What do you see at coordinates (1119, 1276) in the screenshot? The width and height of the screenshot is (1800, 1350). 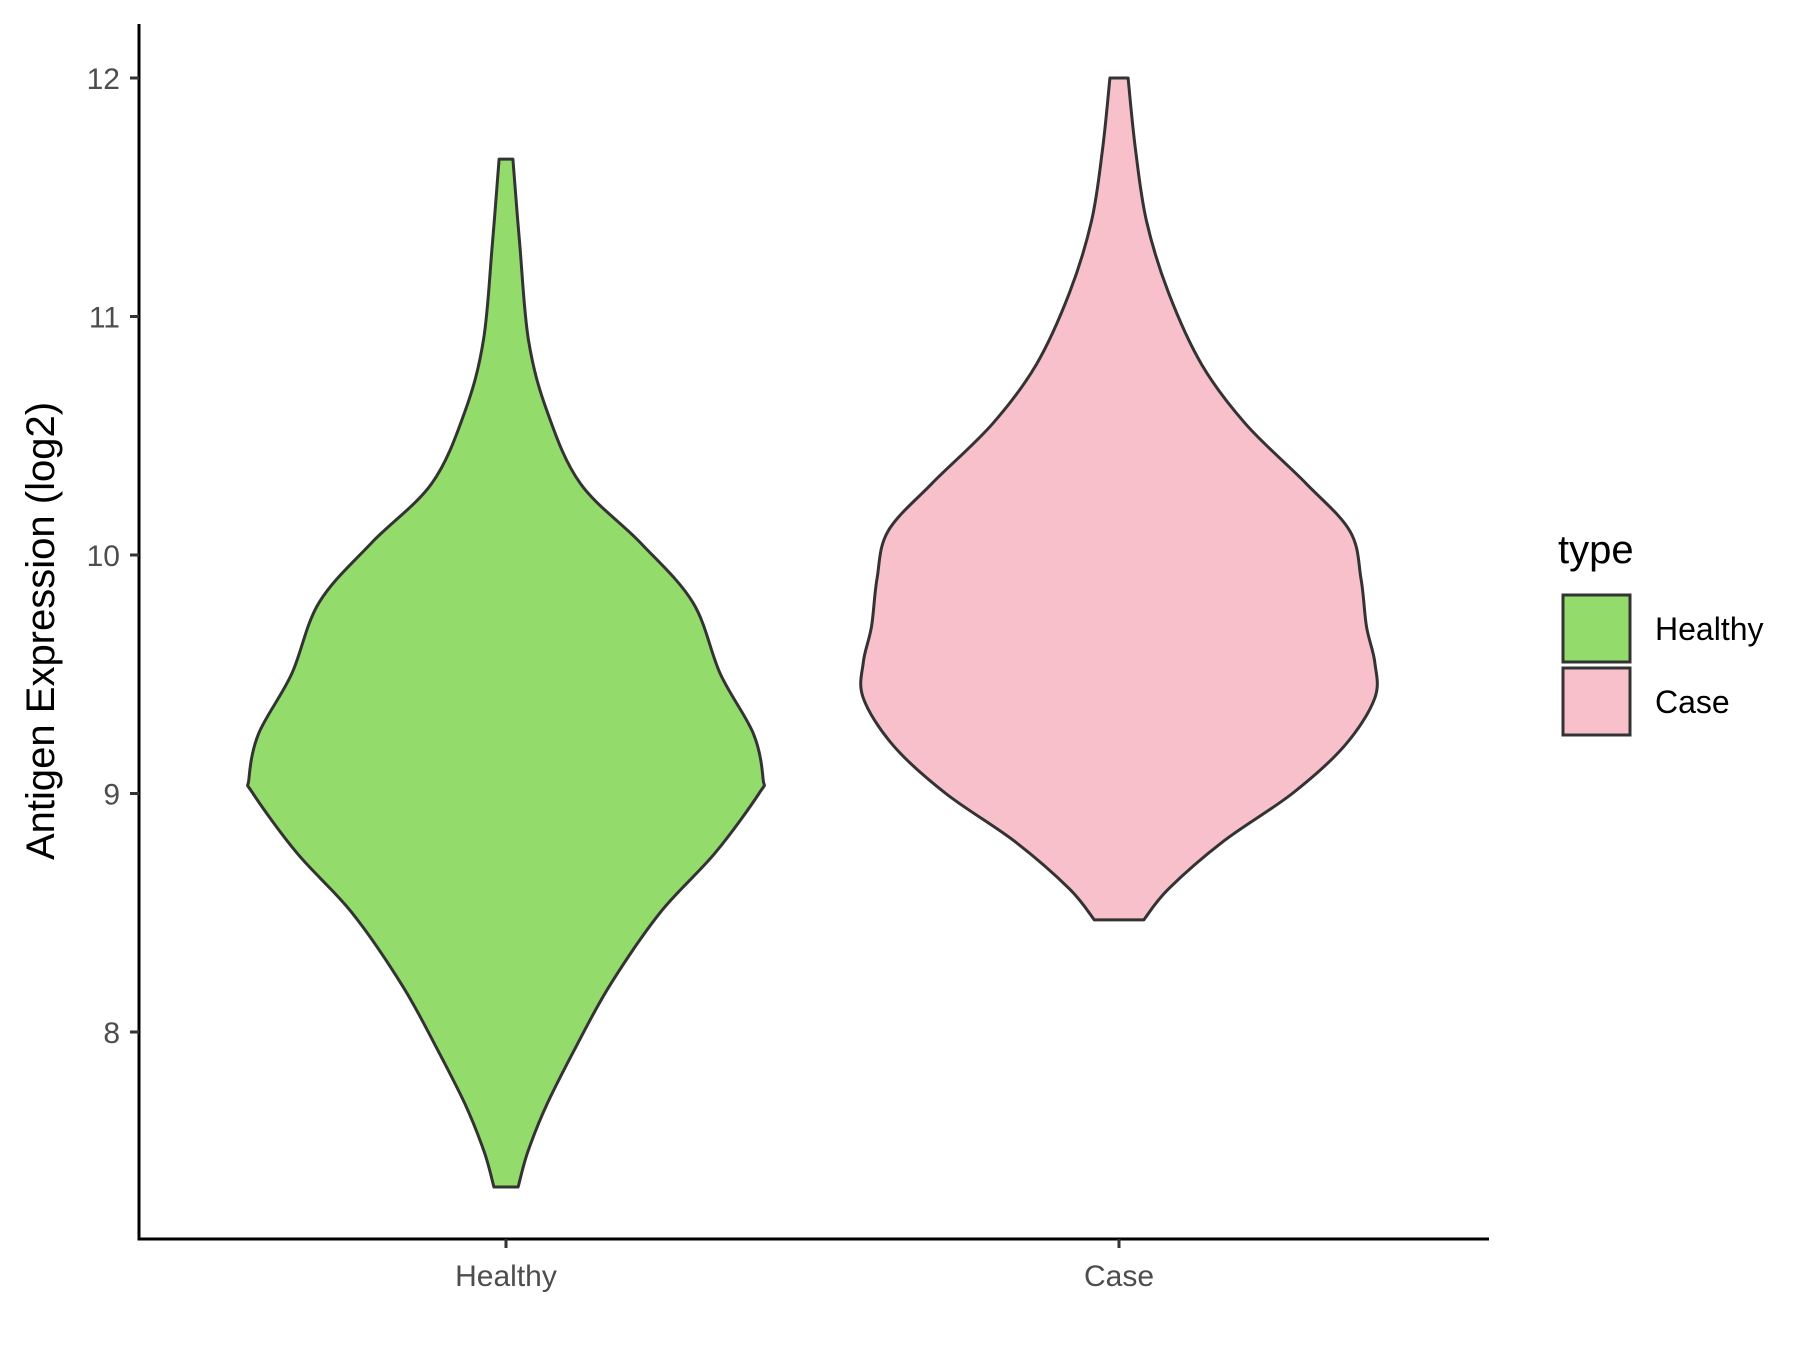 I see `x-tick-label: Case` at bounding box center [1119, 1276].